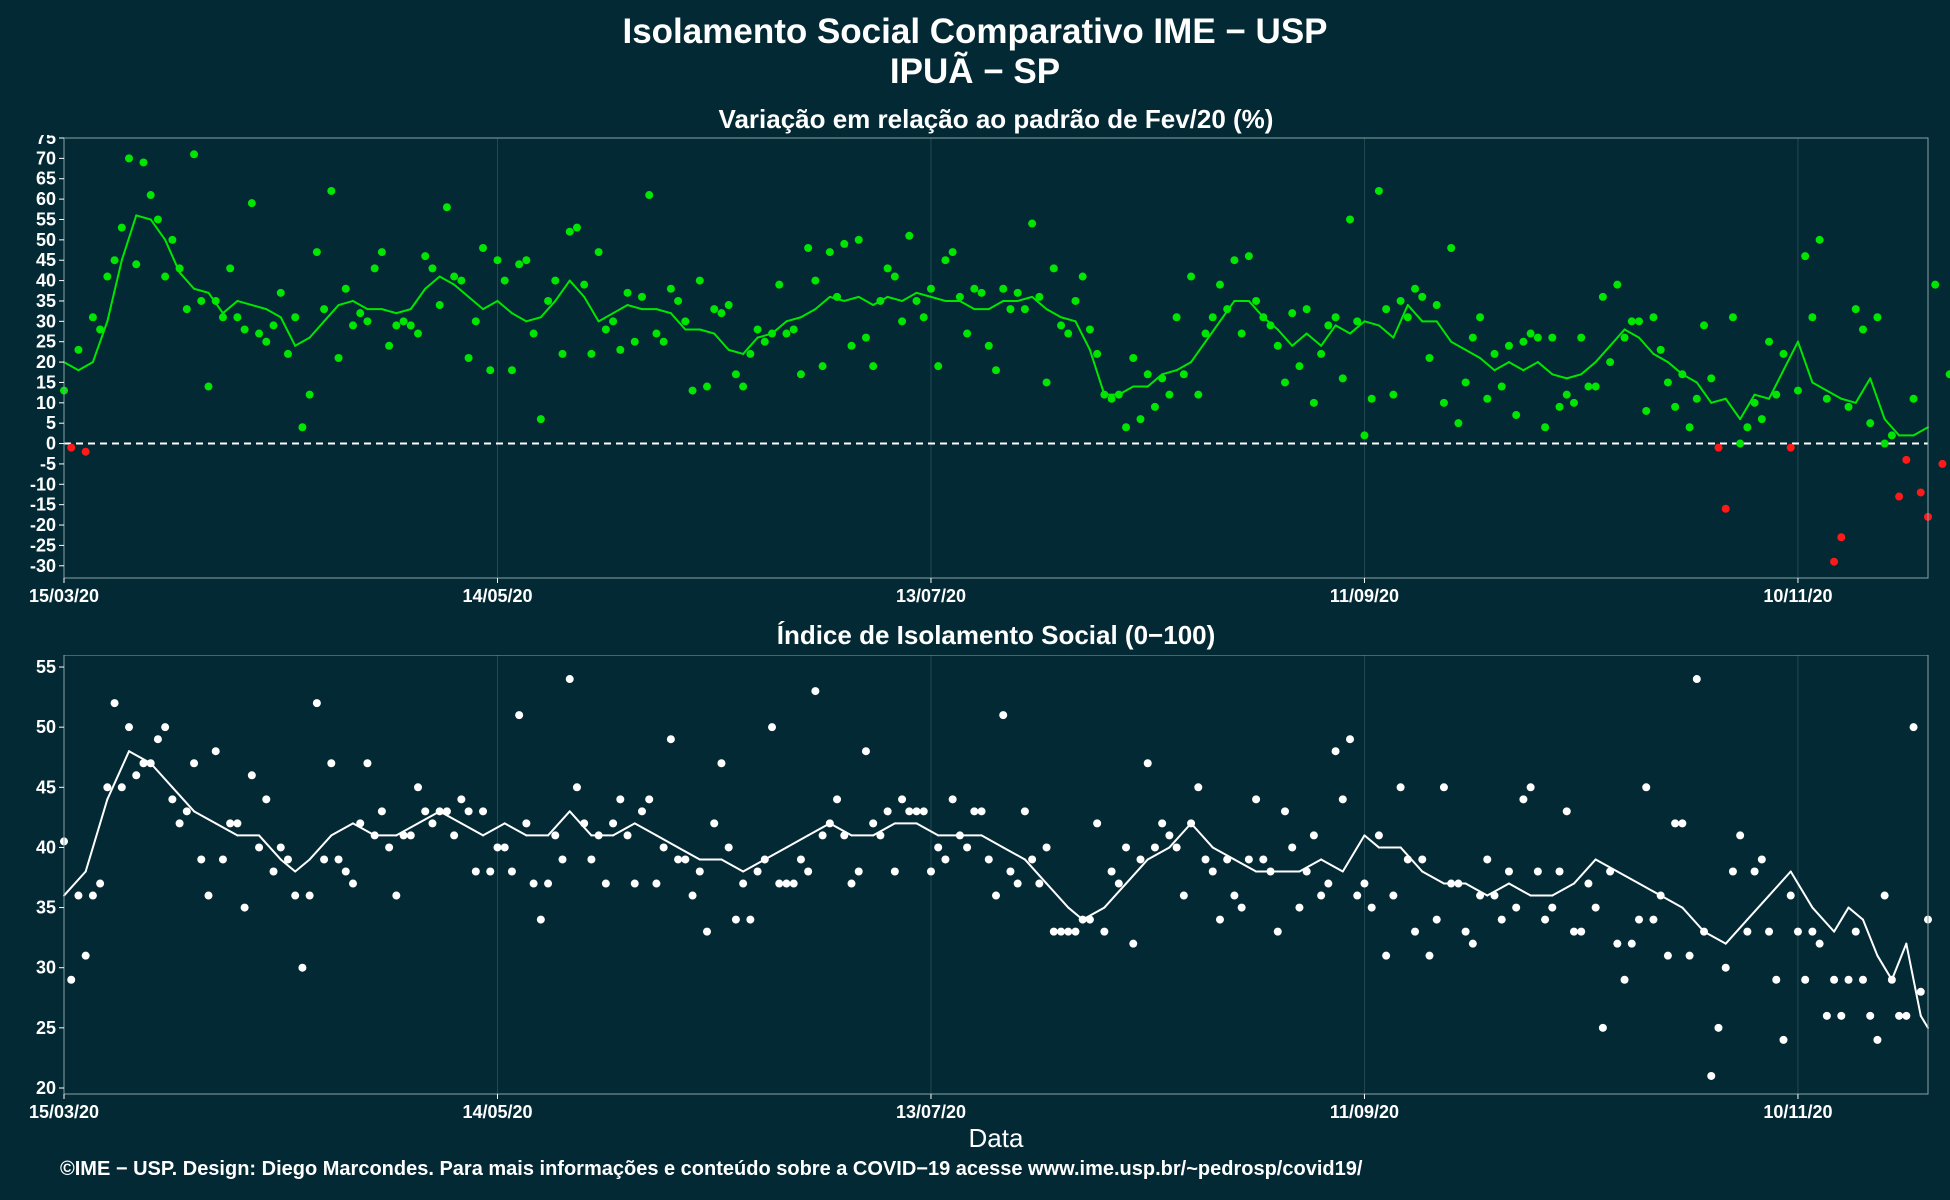 The image size is (1950, 1200). Describe the element at coordinates (46, 908) in the screenshot. I see `index-y-tick-label: 35` at that location.